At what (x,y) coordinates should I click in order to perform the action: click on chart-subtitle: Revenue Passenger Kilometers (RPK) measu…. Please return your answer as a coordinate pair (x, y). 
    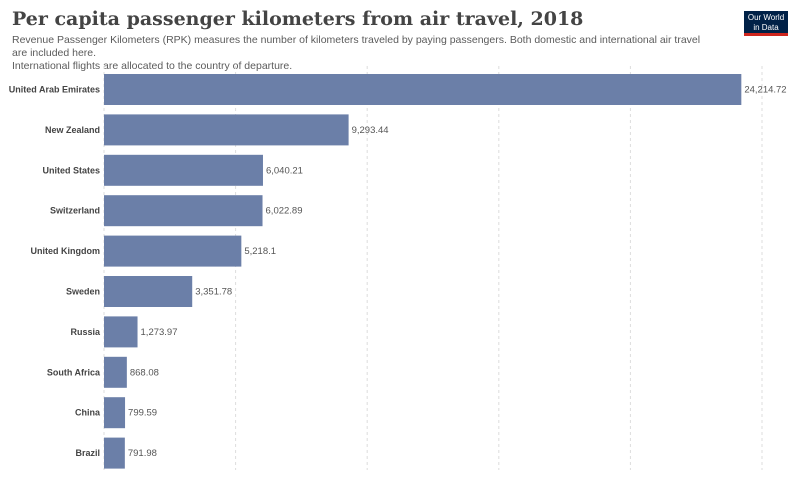
    Looking at the image, I should click on (362, 53).